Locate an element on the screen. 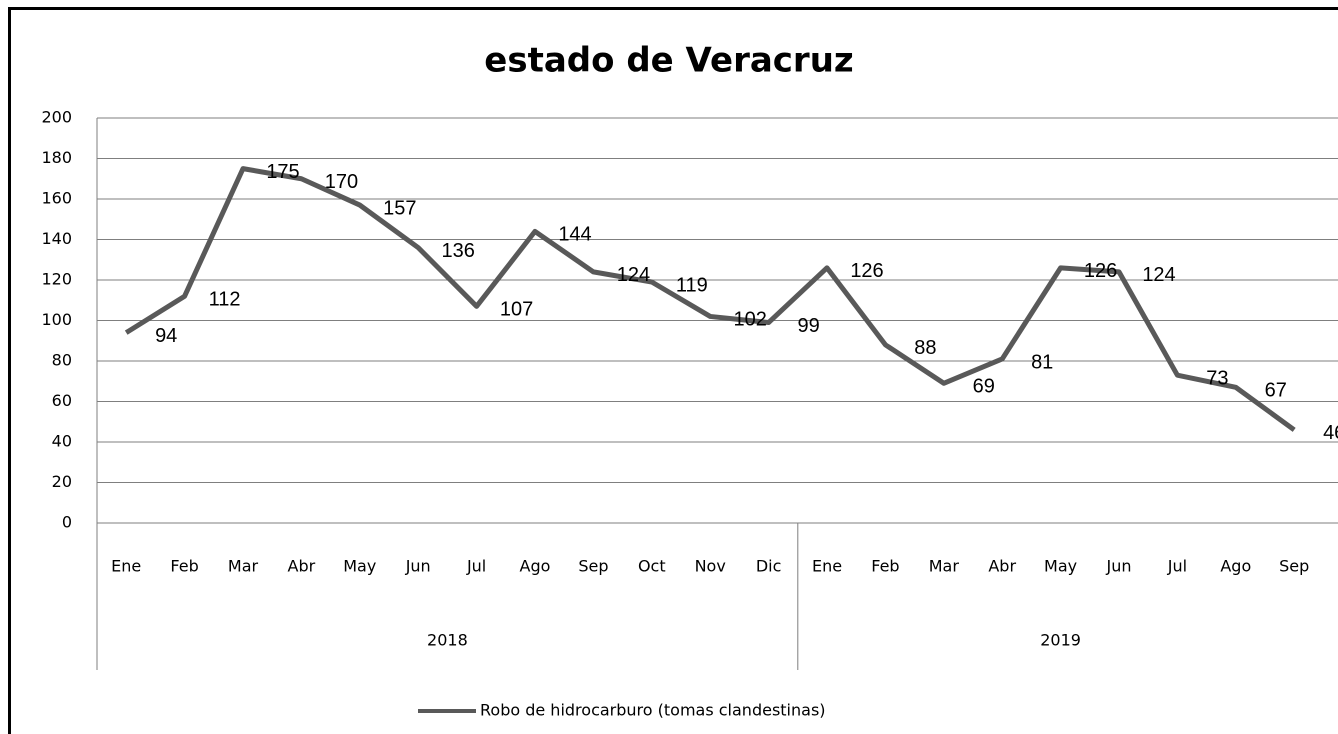  data-label: 99 is located at coordinates (808, 326).